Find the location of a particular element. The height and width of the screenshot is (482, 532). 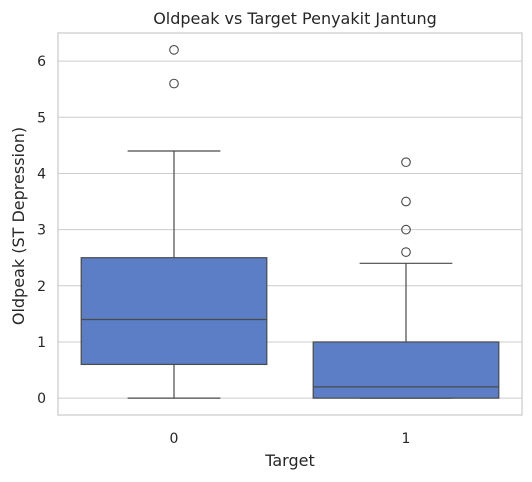

x-tick-label: 0 is located at coordinates (174, 439).